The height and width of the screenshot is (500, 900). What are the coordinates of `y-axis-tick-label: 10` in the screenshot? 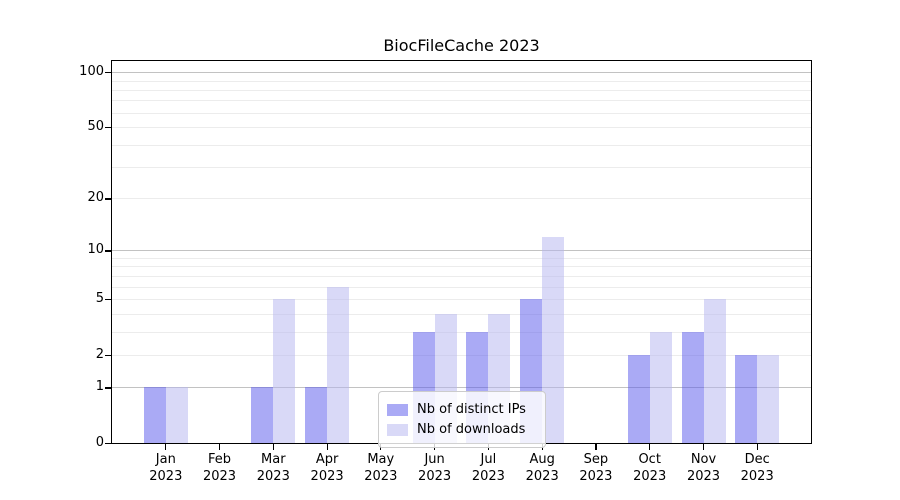 It's located at (95, 250).